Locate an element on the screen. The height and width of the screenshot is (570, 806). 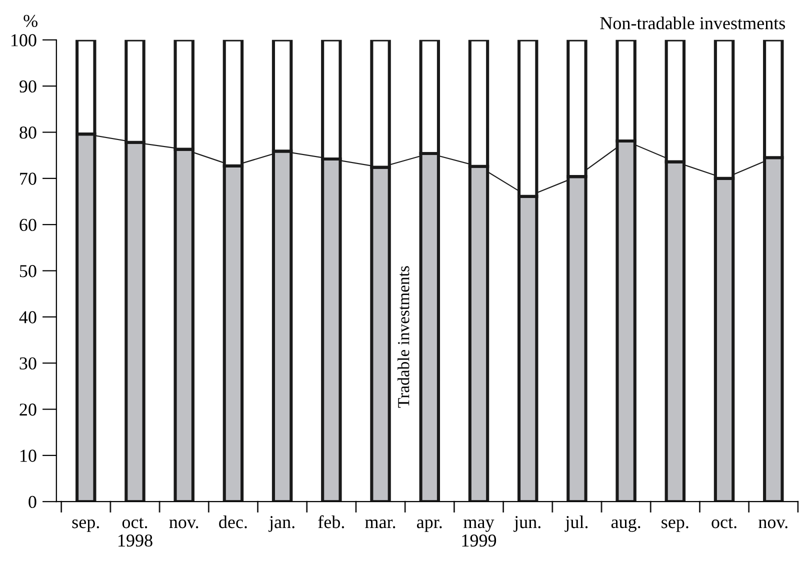
x-tick-label: apr. is located at coordinates (429, 526).